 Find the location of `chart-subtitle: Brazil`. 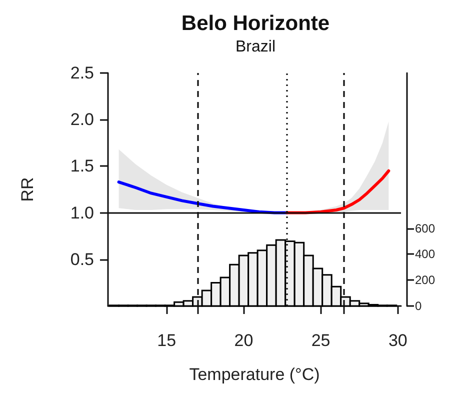

chart-subtitle: Brazil is located at coordinates (255, 47).